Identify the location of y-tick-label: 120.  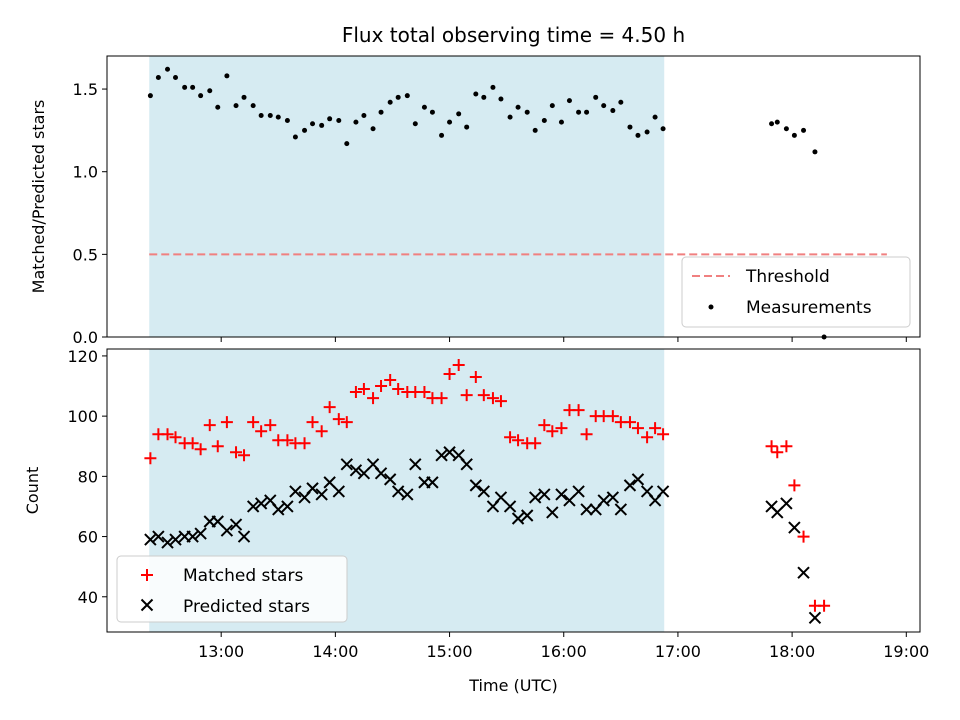
(82, 356).